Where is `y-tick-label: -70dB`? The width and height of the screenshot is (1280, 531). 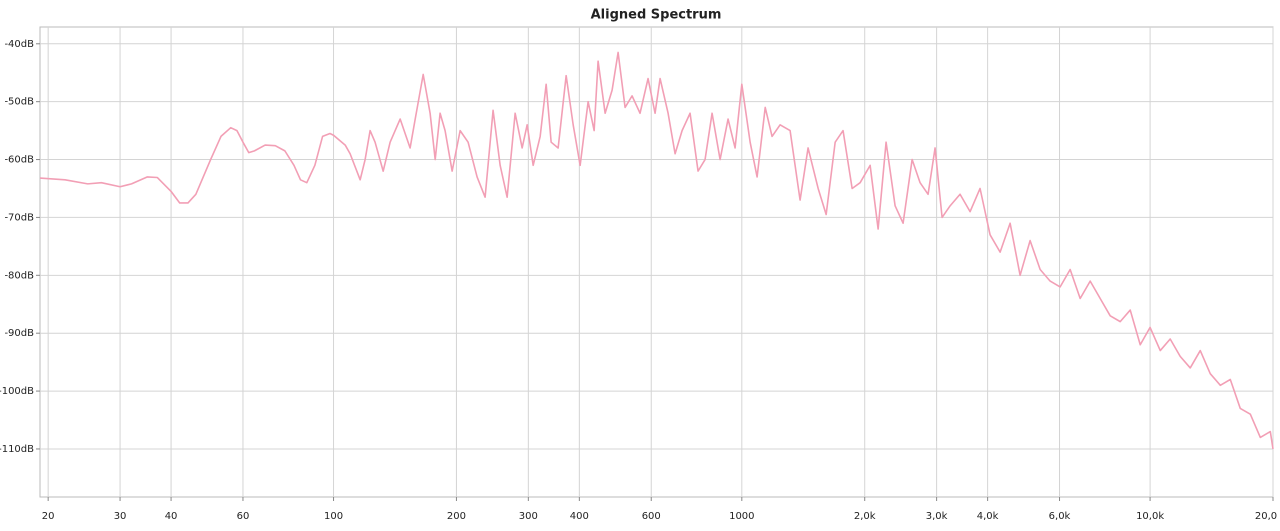
y-tick-label: -70dB is located at coordinates (19, 217).